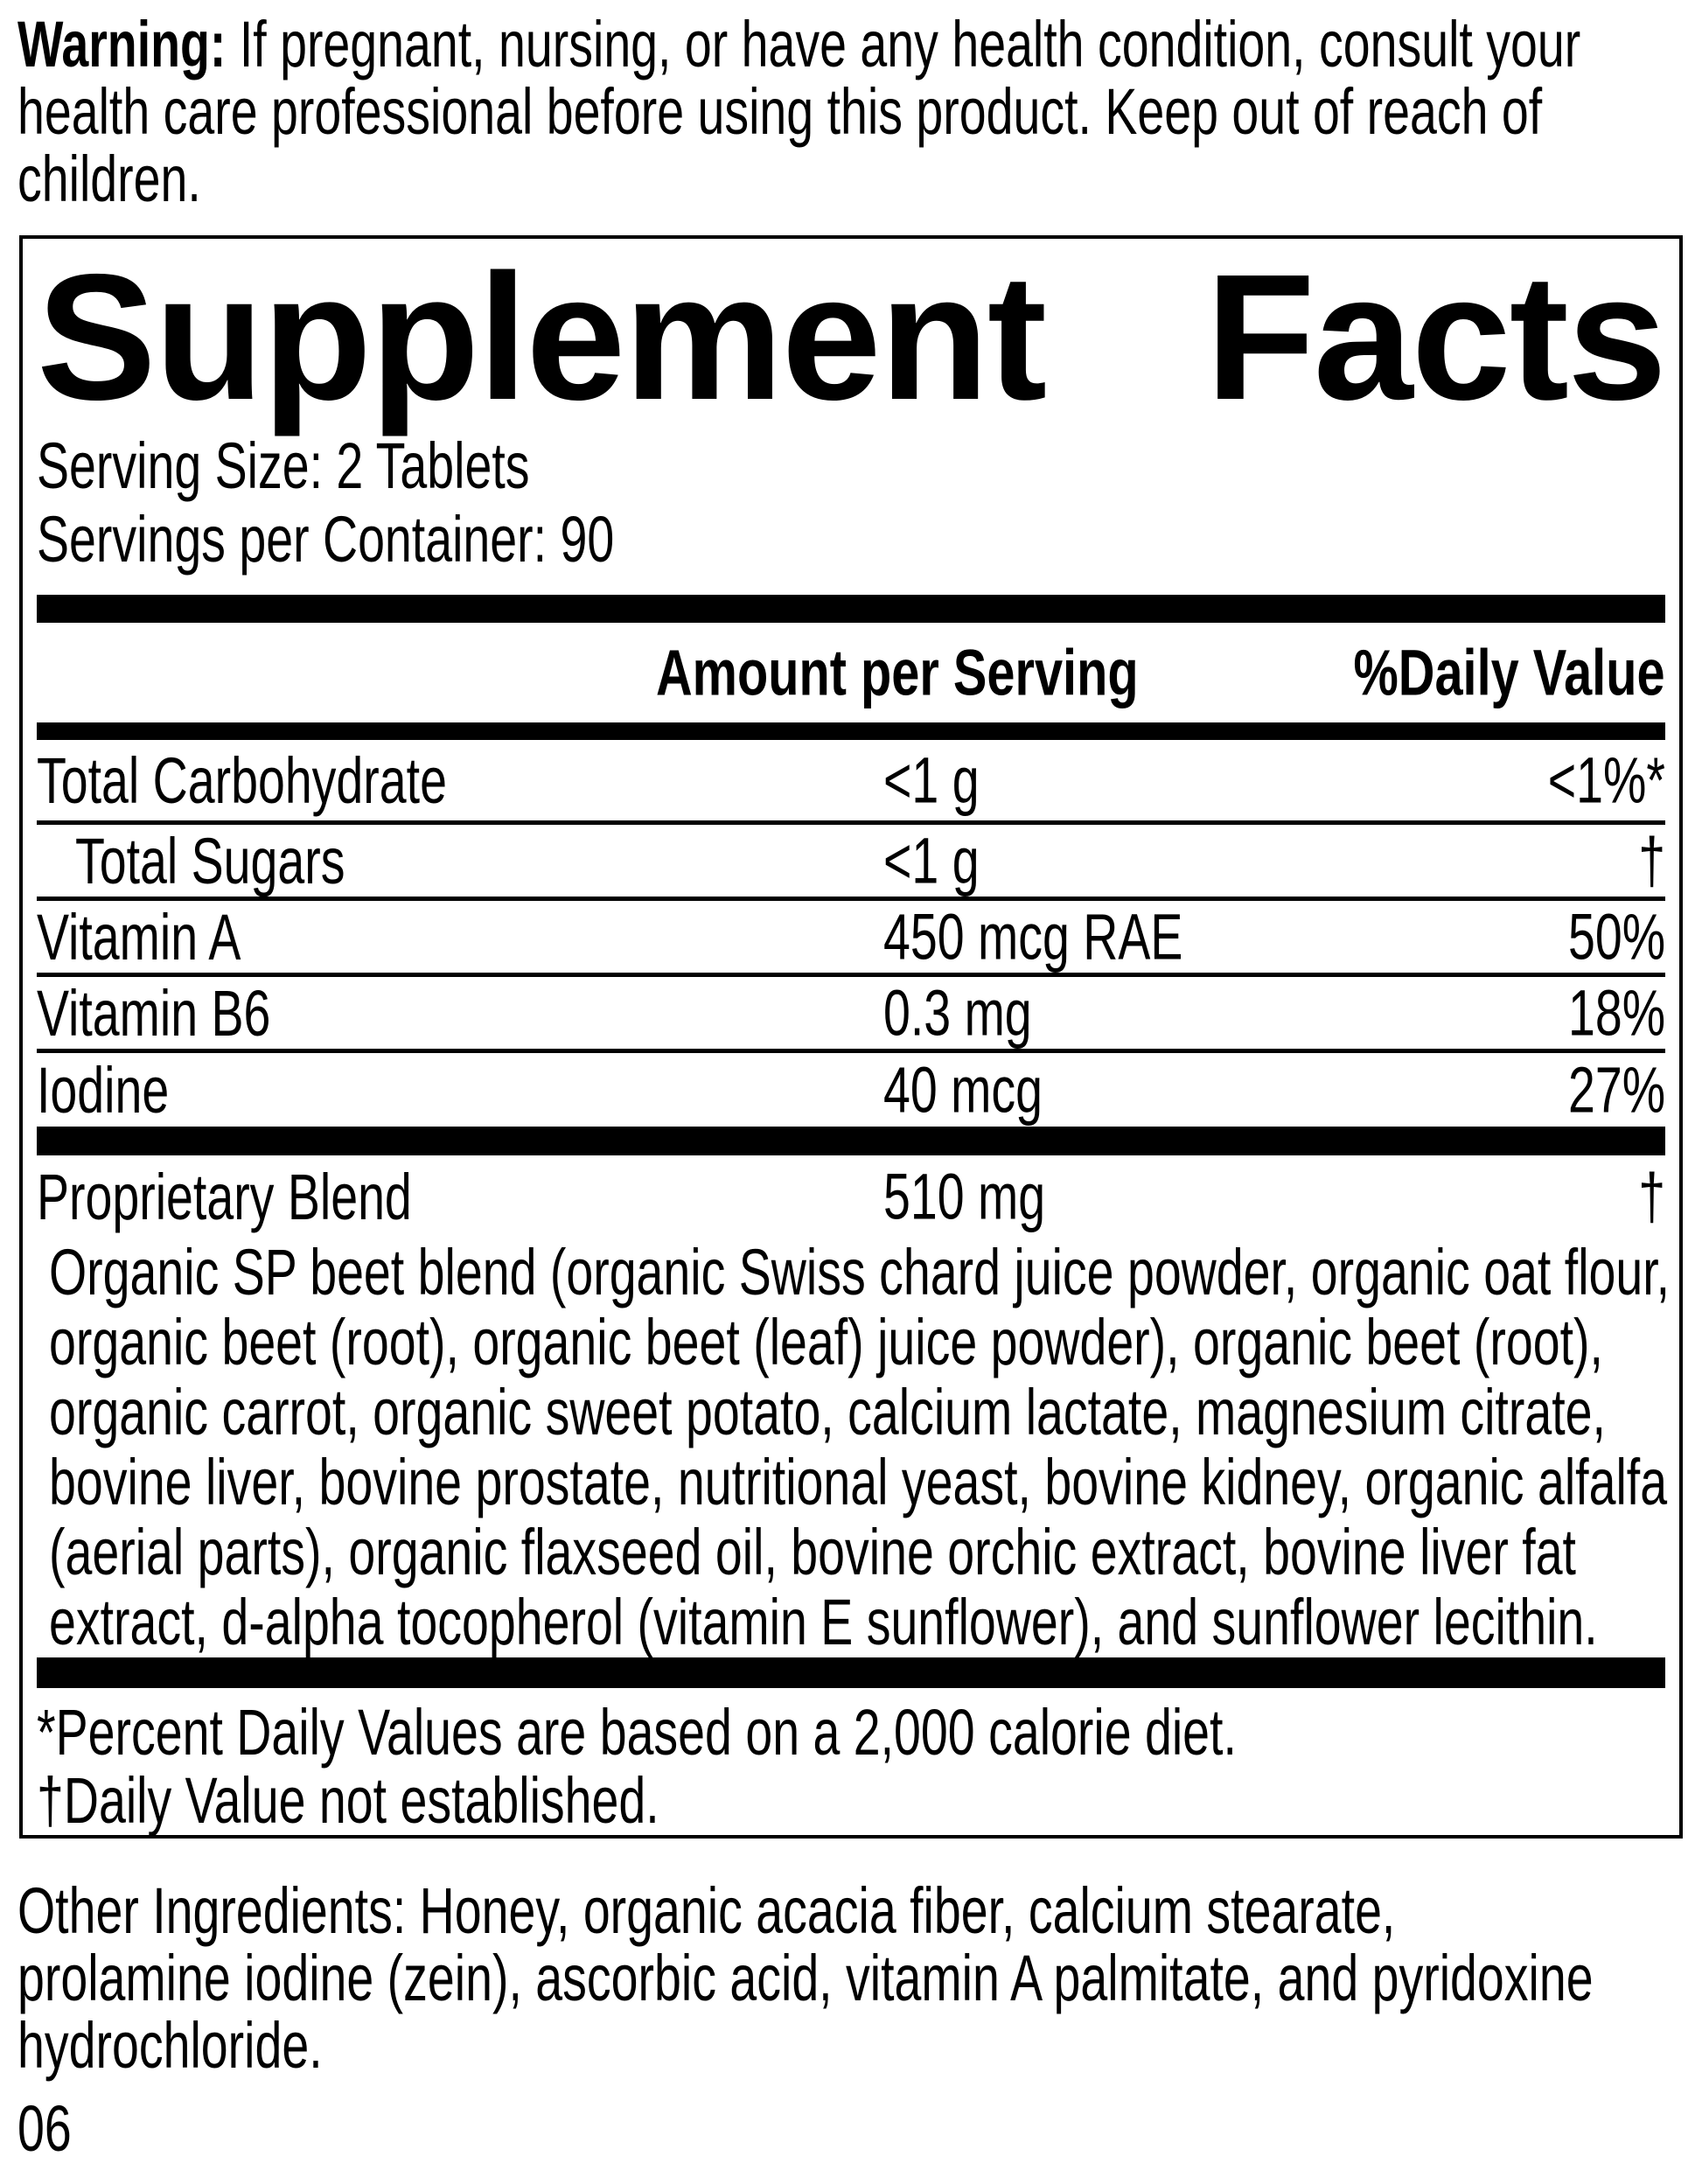 The image size is (1702, 2184). I want to click on title-word-facts: Facts, so click(1436, 337).